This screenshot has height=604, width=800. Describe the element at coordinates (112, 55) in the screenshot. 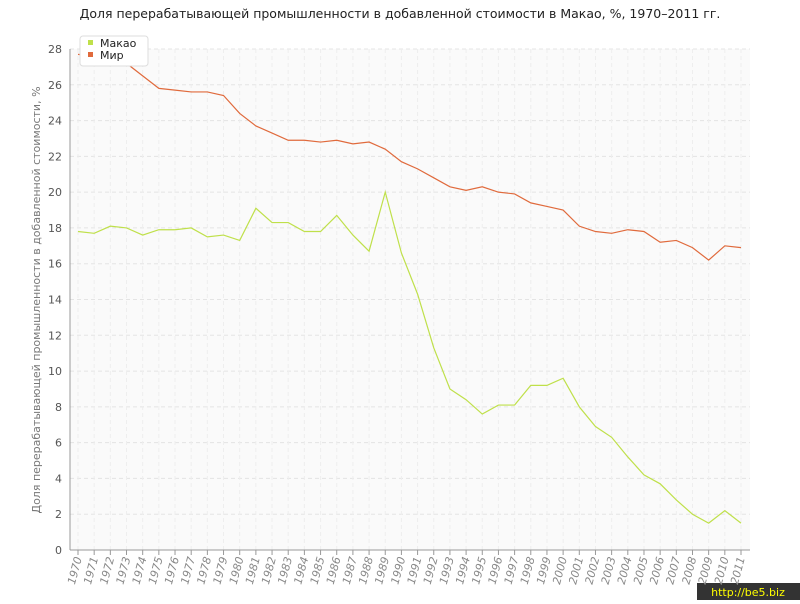

I see `legend-label: Мир` at that location.